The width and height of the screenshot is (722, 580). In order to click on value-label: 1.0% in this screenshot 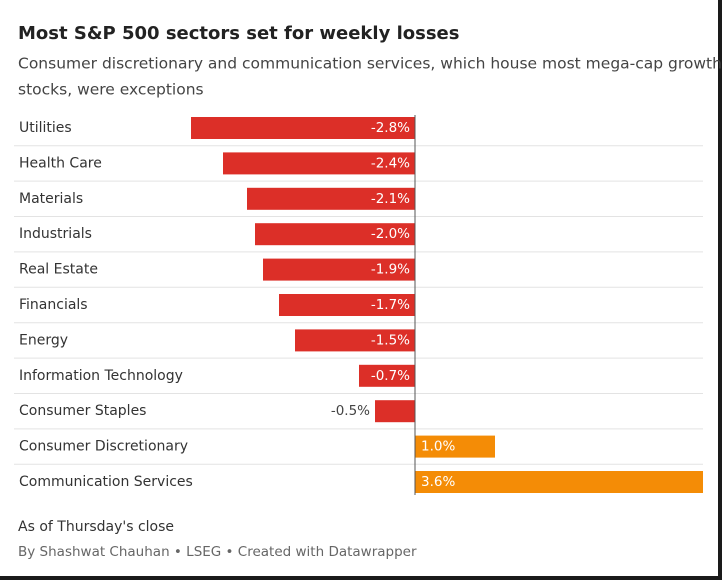, I will do `click(438, 447)`.